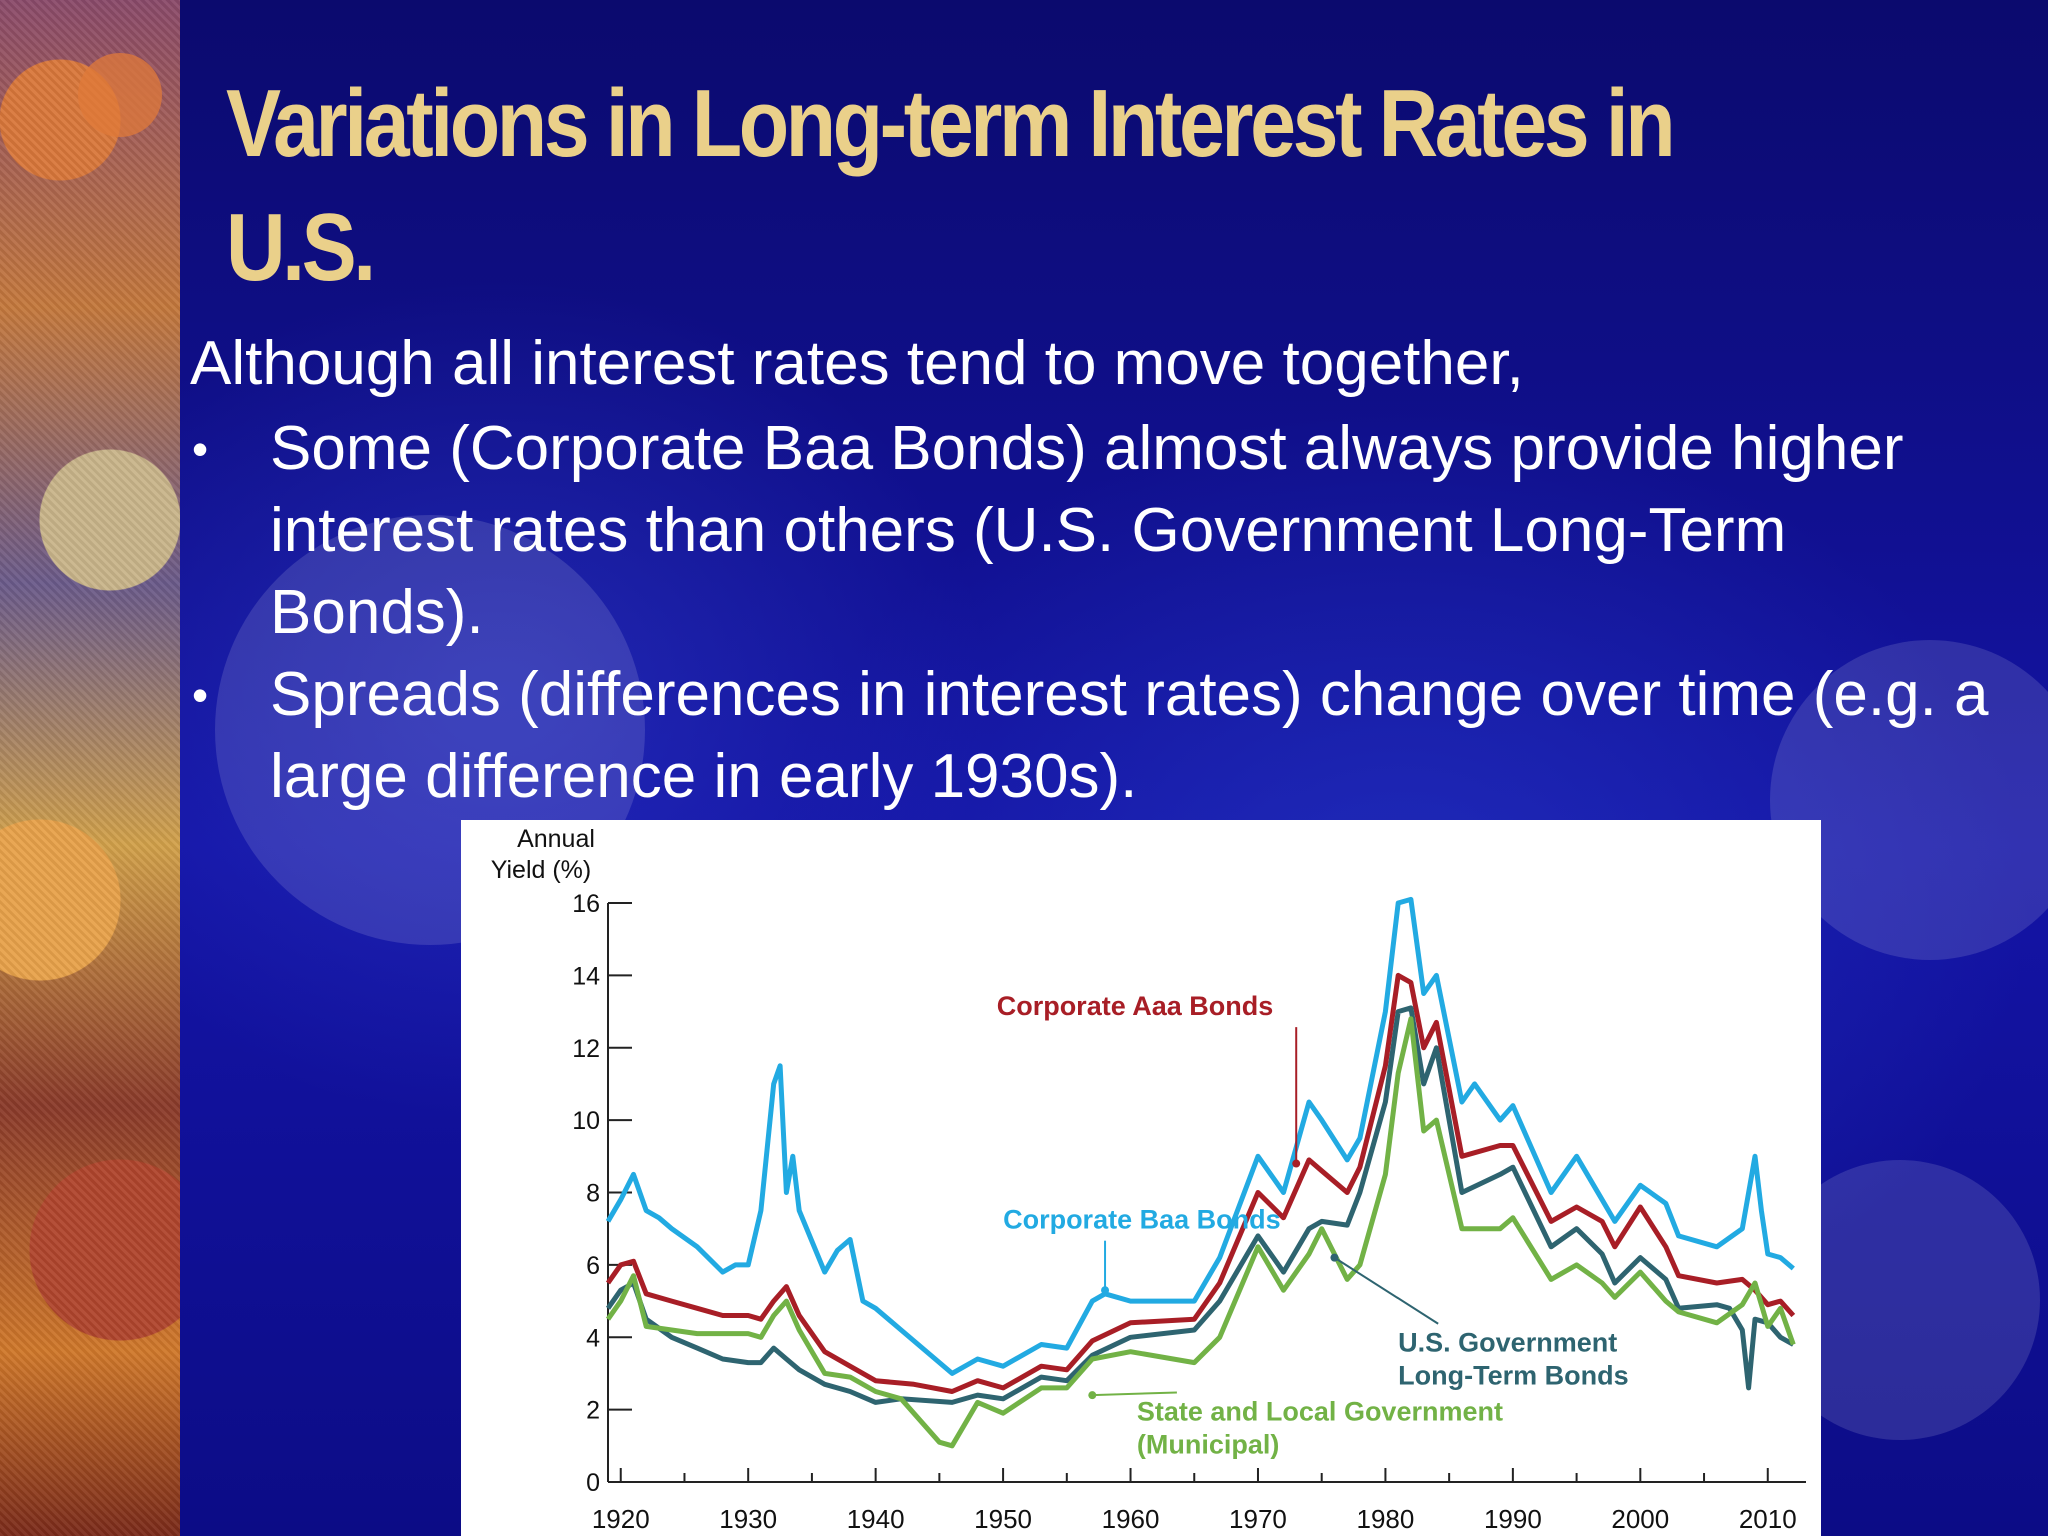 This screenshot has width=2048, height=1536. What do you see at coordinates (90, 768) in the screenshot?
I see `decorative-side-strip` at bounding box center [90, 768].